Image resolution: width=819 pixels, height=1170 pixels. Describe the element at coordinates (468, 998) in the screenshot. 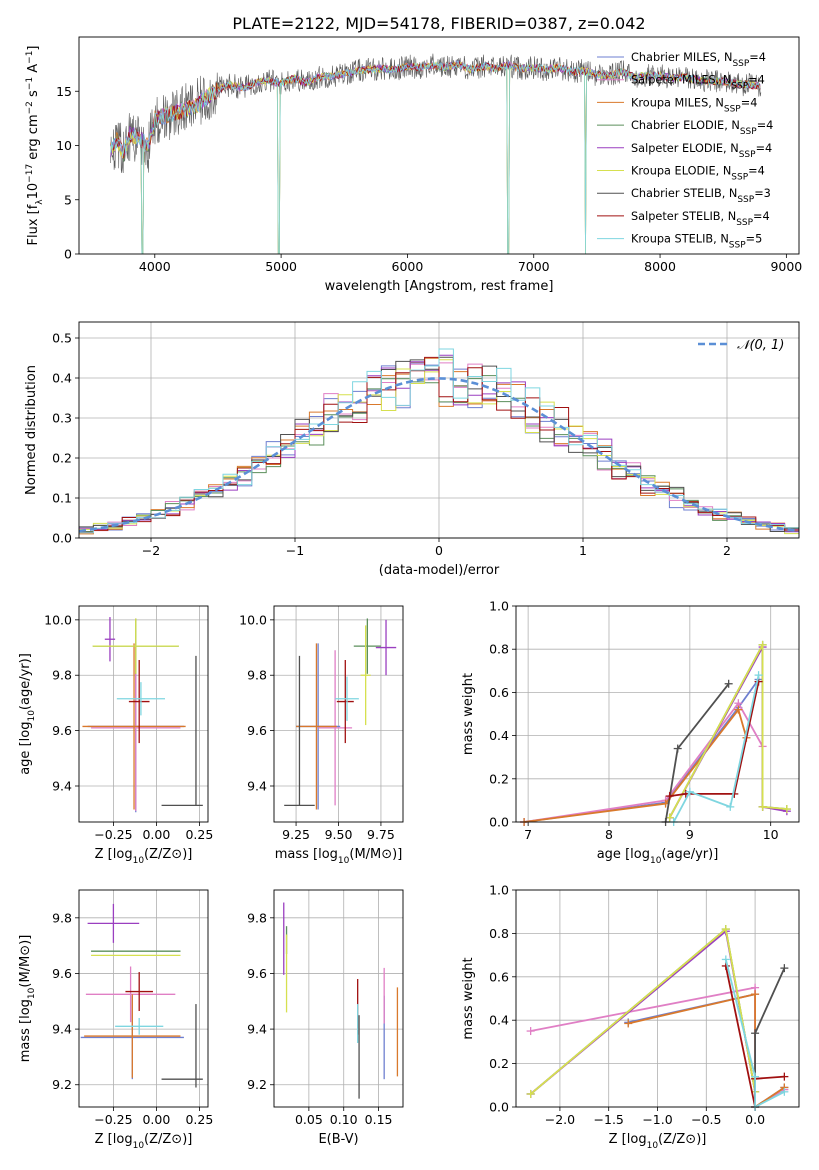

I see `y-axis-label: mass weight` at that location.